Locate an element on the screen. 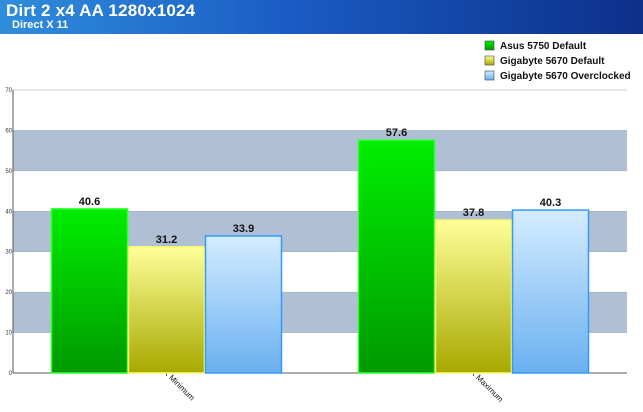 The image size is (643, 412). bar-value-label: 37.8 is located at coordinates (473, 213).